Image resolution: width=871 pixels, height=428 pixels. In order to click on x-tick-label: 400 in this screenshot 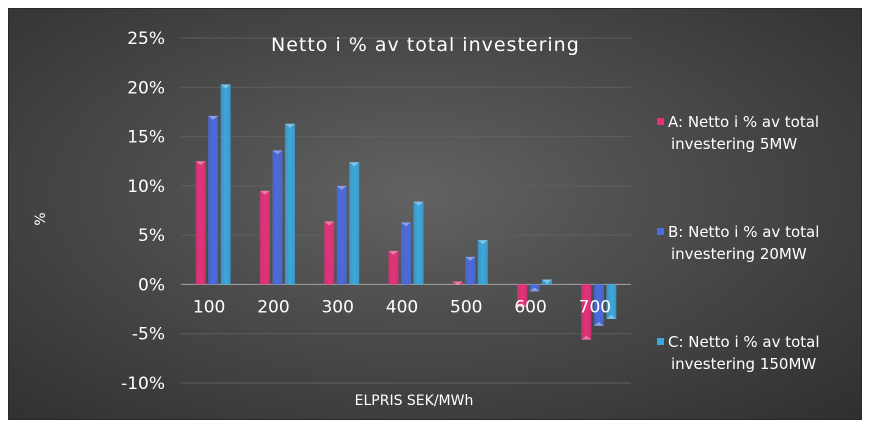, I will do `click(402, 307)`.